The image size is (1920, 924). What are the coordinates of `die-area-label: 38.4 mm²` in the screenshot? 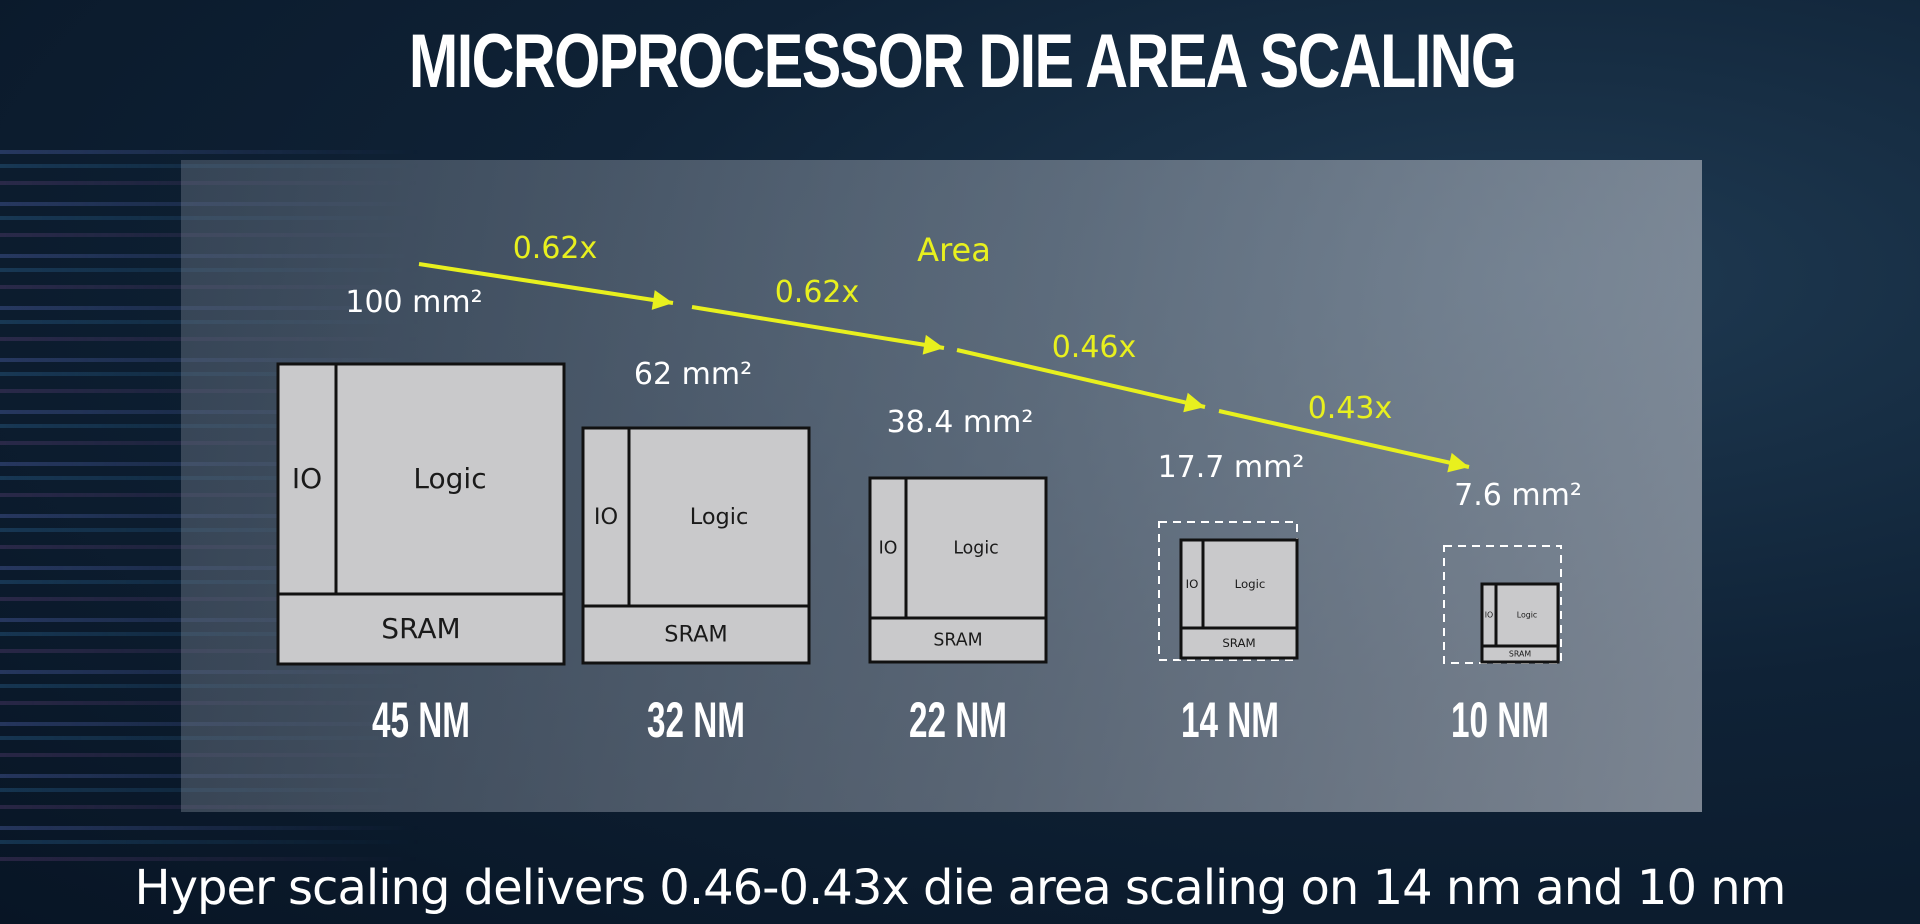 It's located at (960, 422).